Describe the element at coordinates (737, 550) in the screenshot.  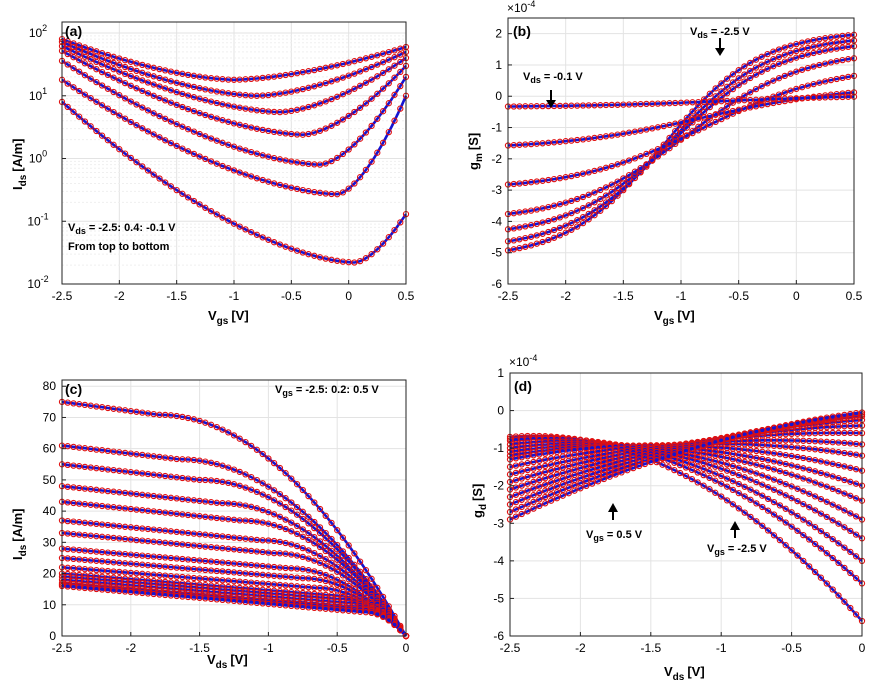
I see `panel-d-annotation-high: Vgs = -2.5 V` at that location.